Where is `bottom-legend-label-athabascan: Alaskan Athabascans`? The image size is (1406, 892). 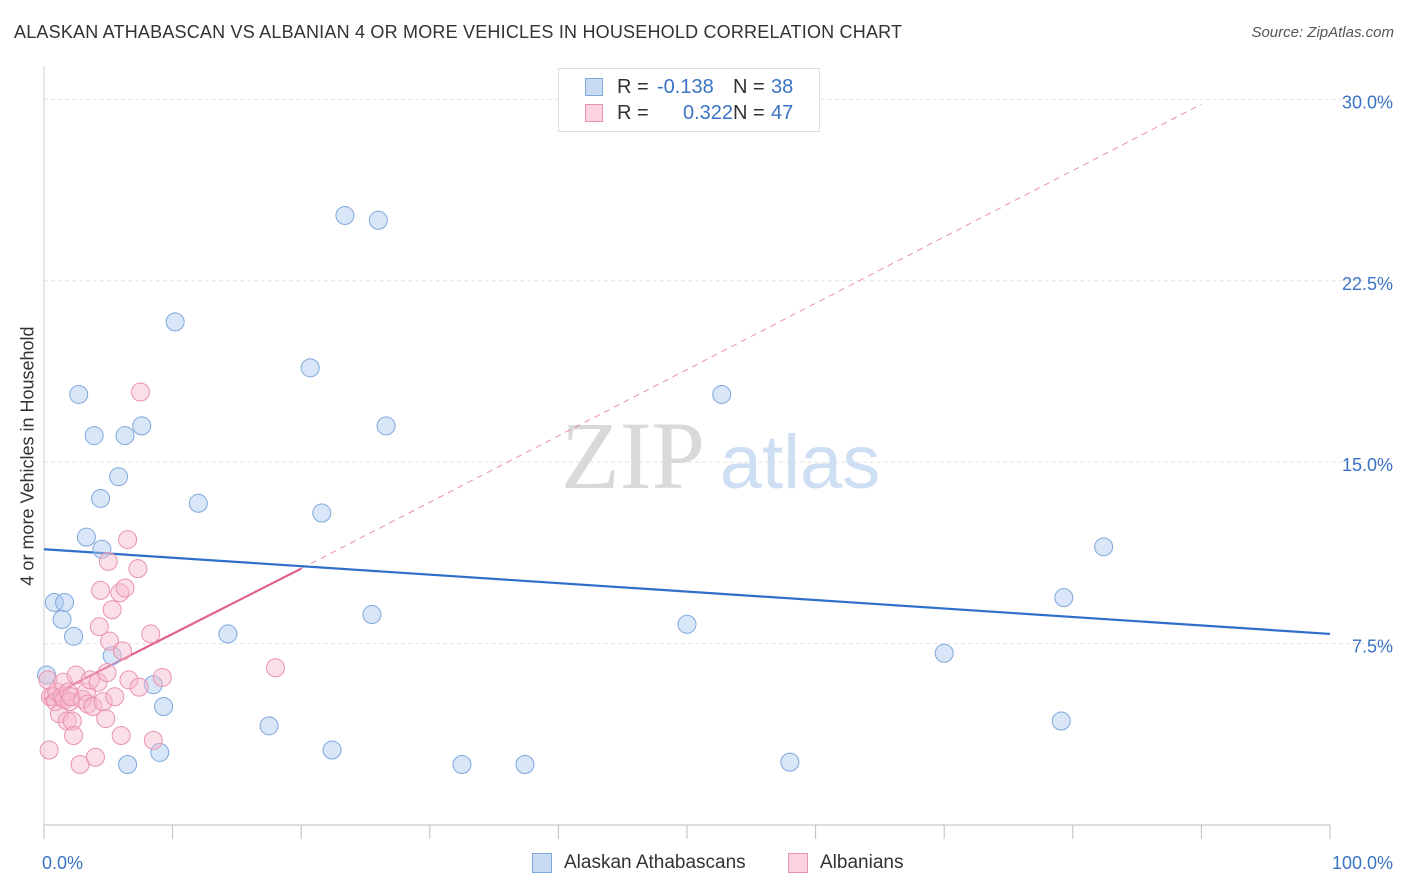
bottom-legend-label-athabascan: Alaskan Athabascans is located at coordinates (655, 862).